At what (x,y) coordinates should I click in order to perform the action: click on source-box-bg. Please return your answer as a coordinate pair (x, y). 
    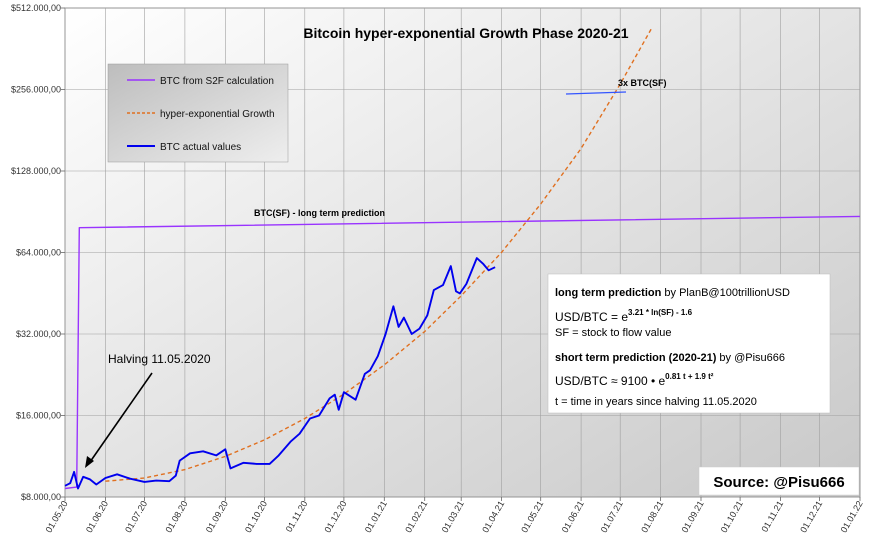
    Looking at the image, I should click on (779, 481).